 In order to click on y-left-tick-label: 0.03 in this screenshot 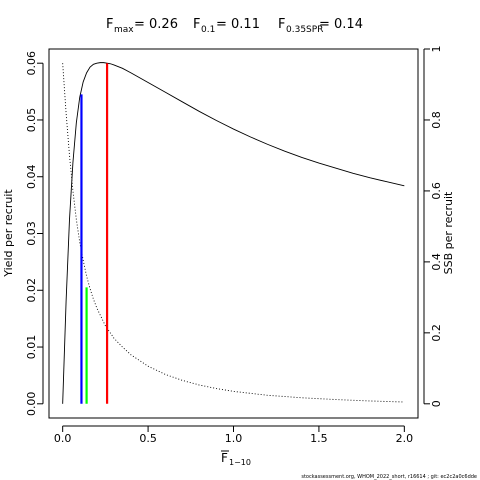, I will do `click(31, 233)`.